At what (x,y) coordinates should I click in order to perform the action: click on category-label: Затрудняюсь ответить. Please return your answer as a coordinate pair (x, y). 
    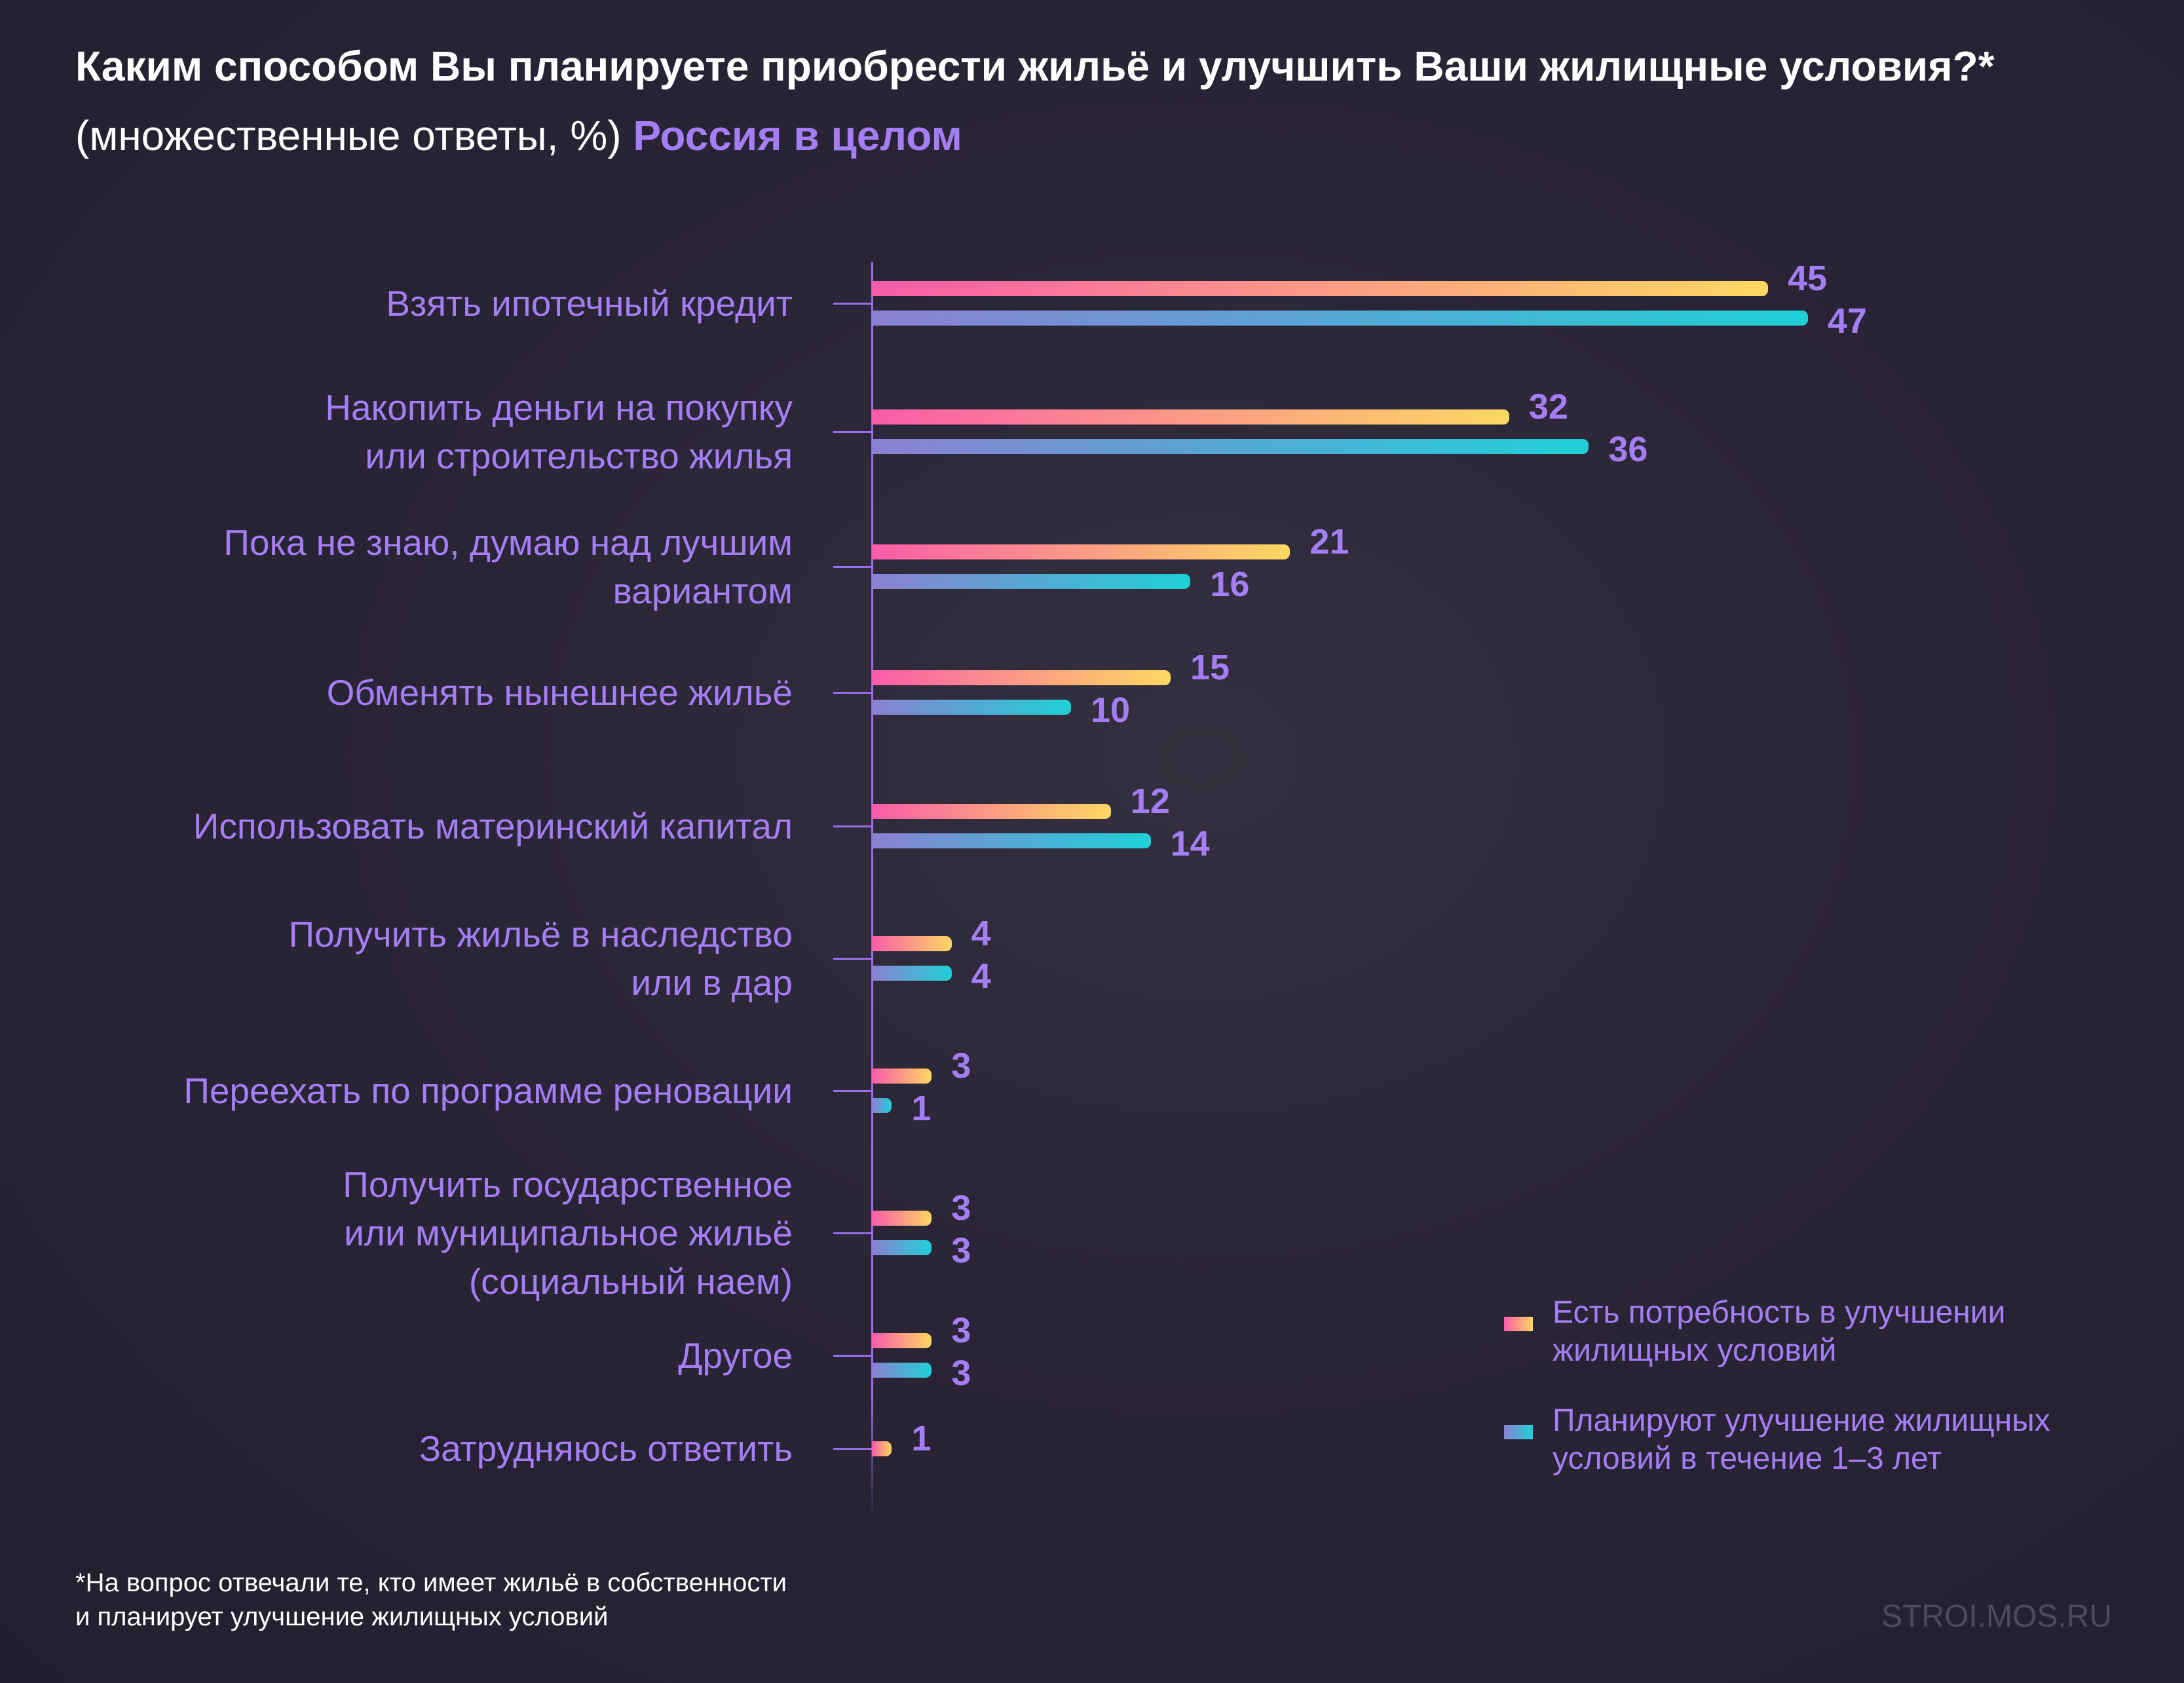
    Looking at the image, I should click on (606, 1448).